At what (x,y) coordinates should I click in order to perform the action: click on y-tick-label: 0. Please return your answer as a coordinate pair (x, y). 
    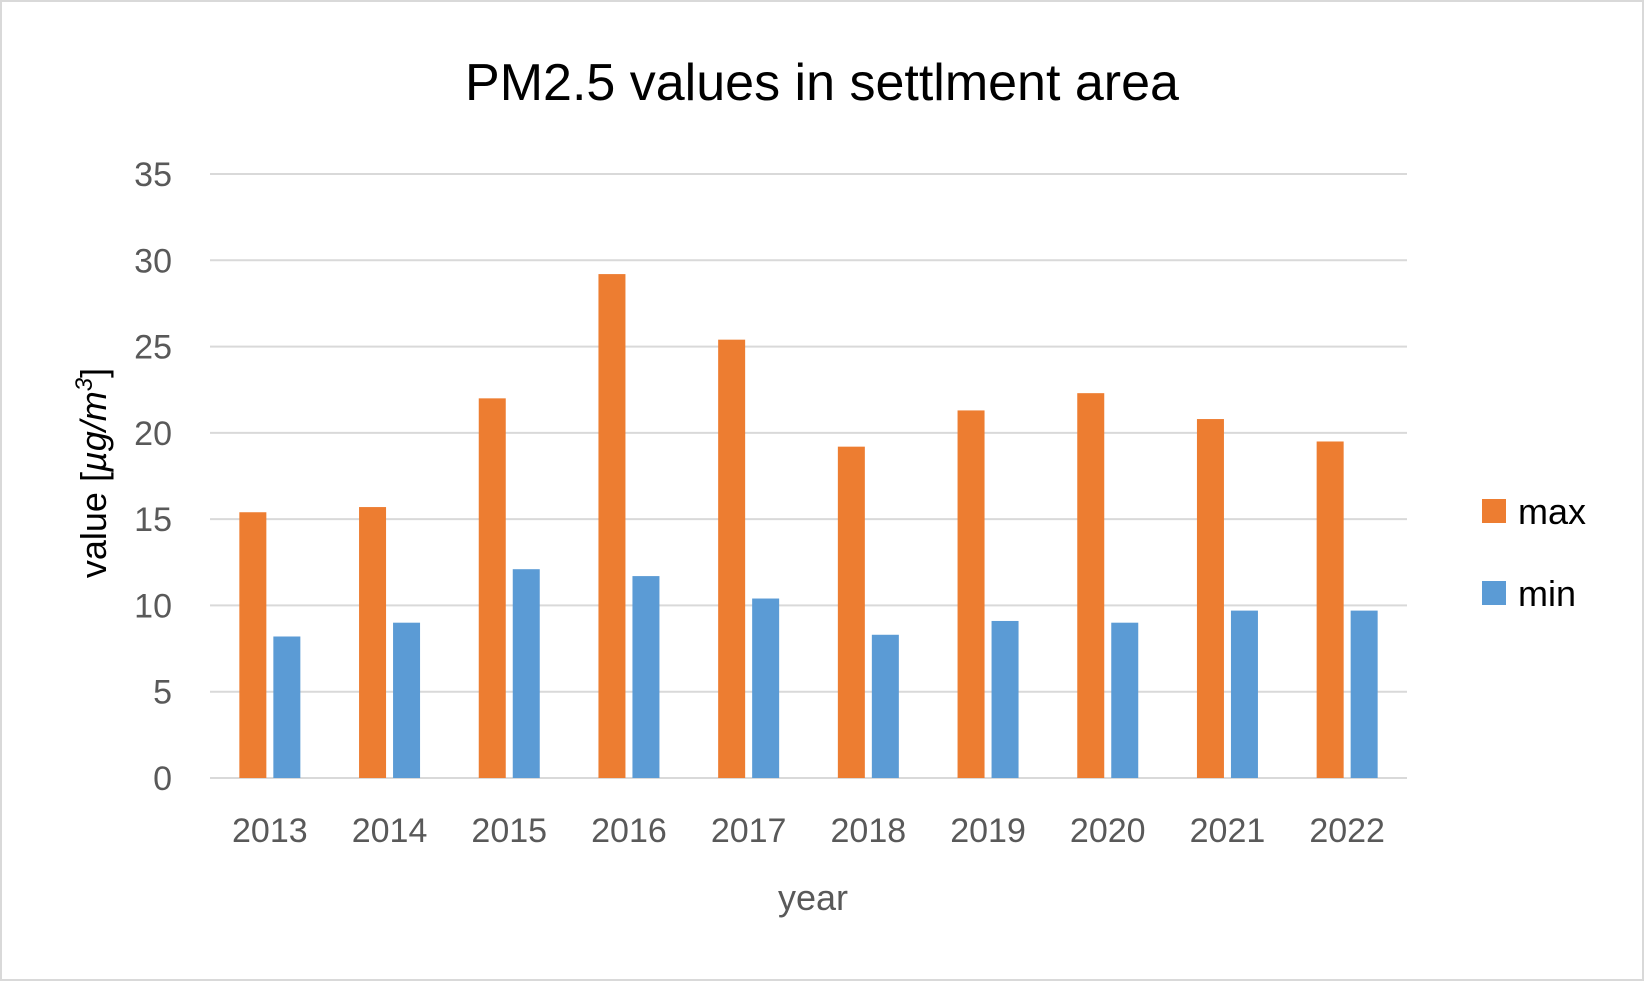
    Looking at the image, I should click on (162, 779).